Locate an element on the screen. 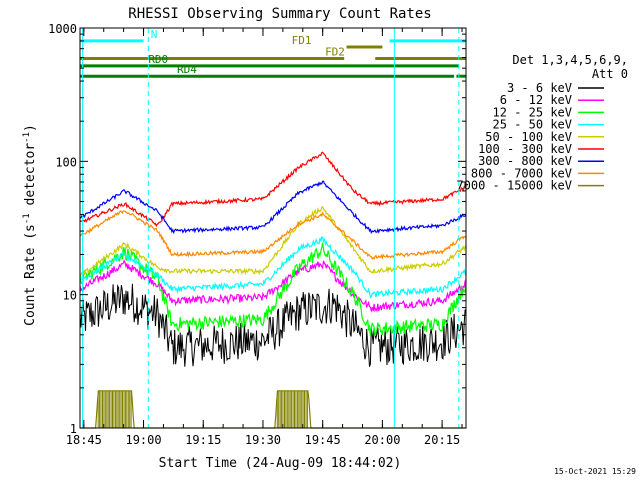 The image size is (640, 480). chart-title: RHESSI Observing Summary Count Rates is located at coordinates (279, 14).